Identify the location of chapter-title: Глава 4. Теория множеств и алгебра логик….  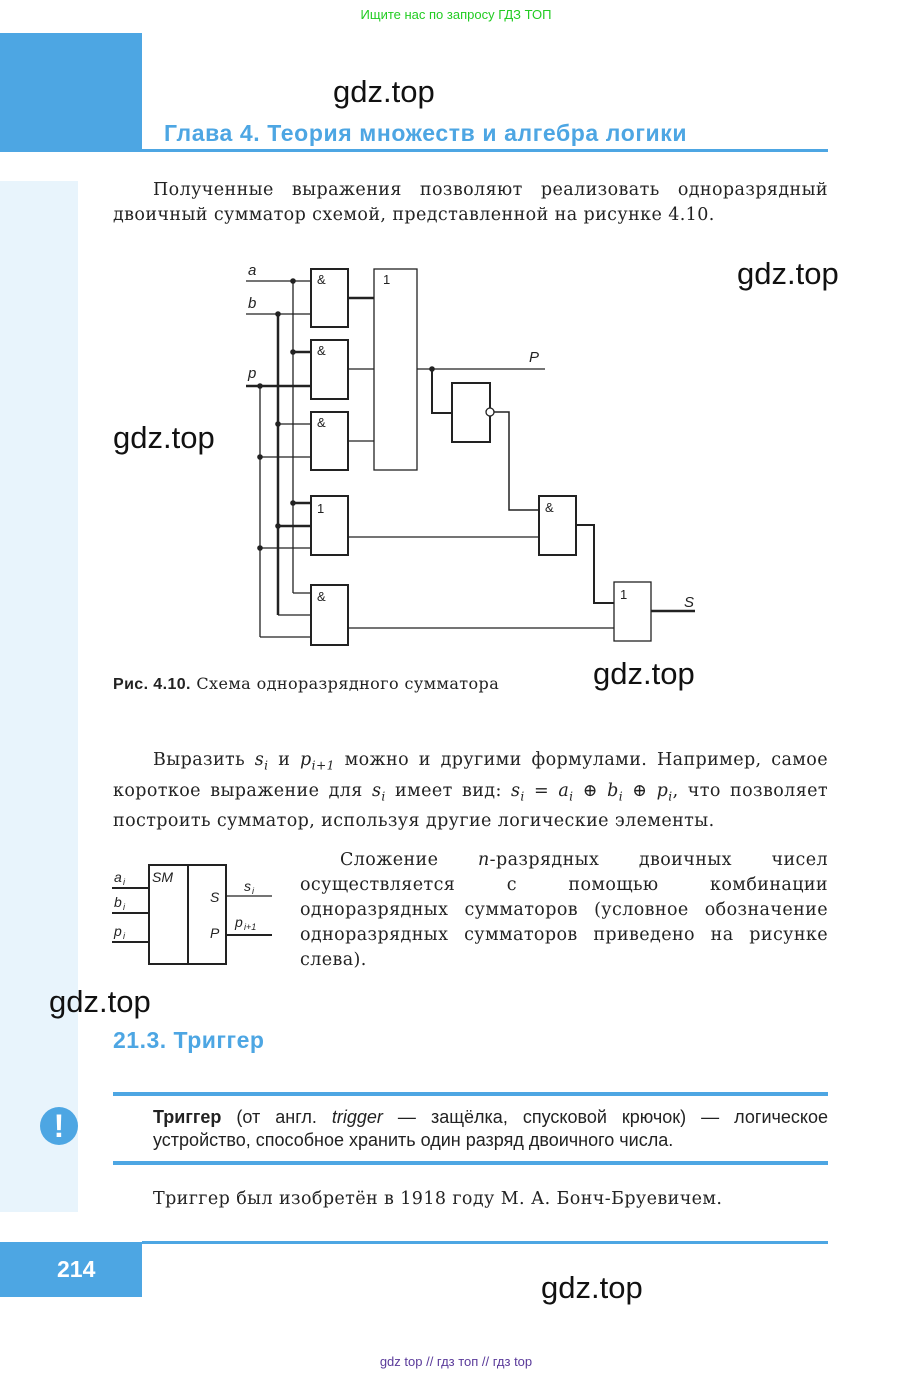
(426, 133).